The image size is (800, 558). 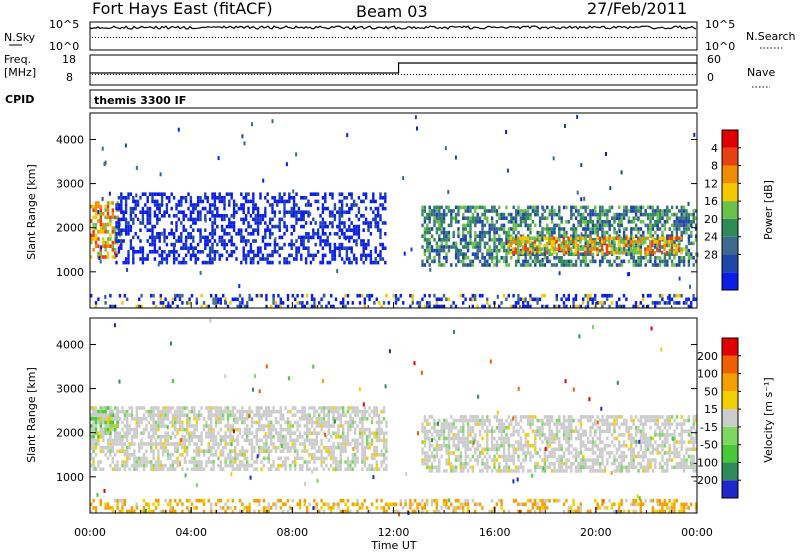 What do you see at coordinates (730, 228) in the screenshot?
I see `power-cbar-segment` at bounding box center [730, 228].